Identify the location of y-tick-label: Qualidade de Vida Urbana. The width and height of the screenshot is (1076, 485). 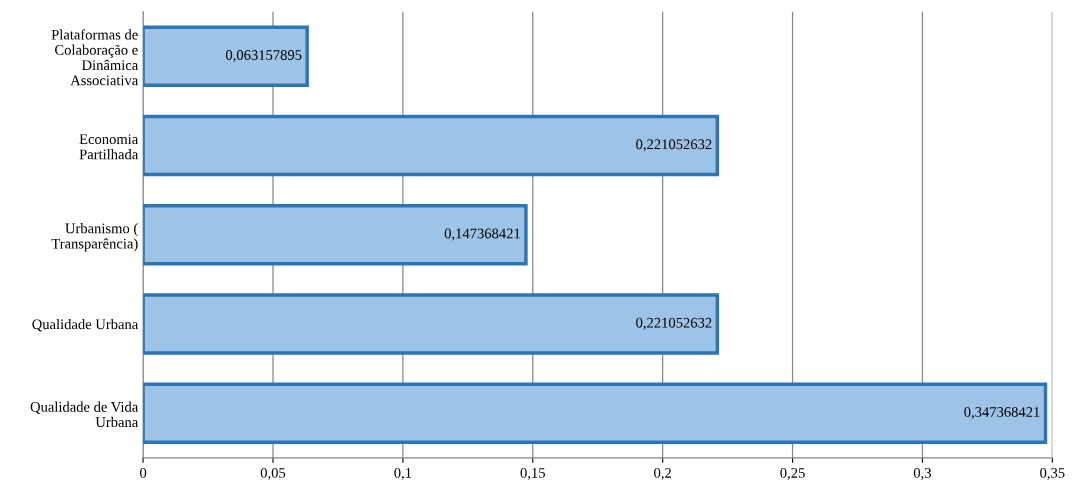
(84, 414).